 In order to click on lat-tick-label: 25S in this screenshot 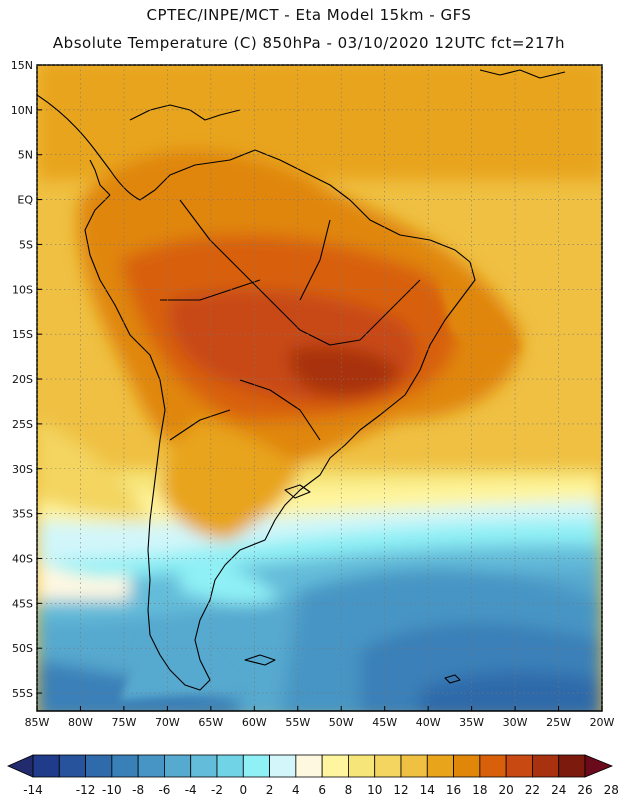, I will do `click(22, 424)`.